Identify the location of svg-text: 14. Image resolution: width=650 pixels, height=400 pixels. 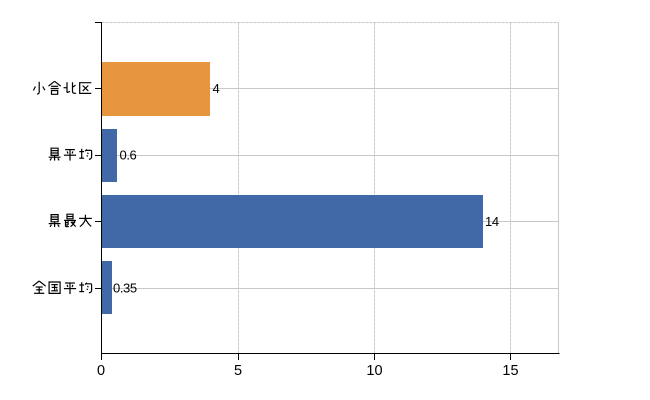
(492, 221).